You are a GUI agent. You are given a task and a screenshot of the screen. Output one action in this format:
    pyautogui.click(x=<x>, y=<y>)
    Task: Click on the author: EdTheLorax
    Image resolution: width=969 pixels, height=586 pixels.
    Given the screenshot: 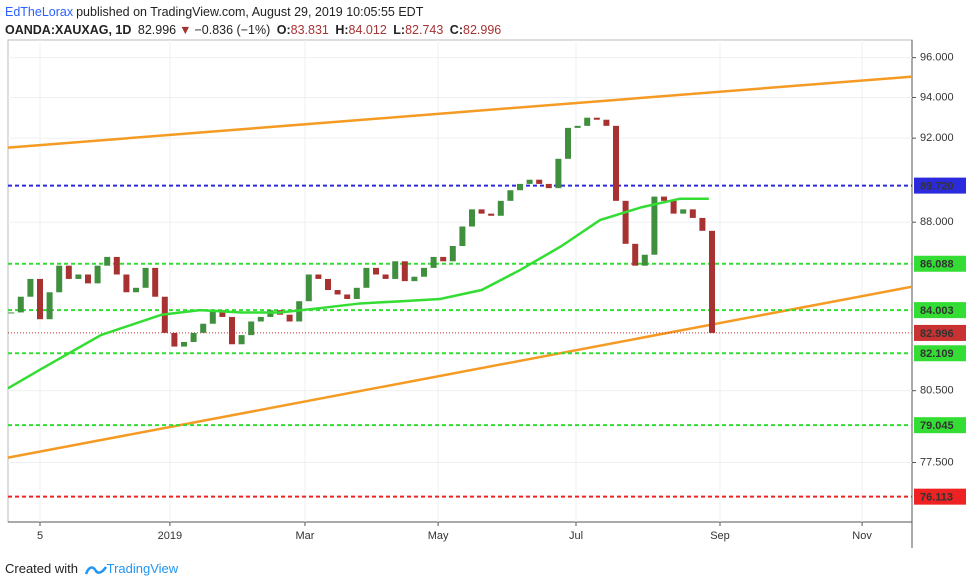 What is the action you would take?
    pyautogui.click(x=39, y=12)
    